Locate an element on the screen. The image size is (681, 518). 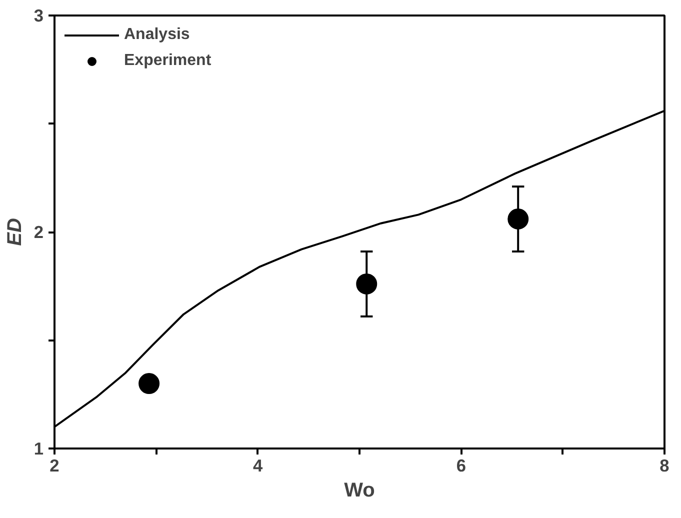
y-tick-label: 3 is located at coordinates (39, 16).